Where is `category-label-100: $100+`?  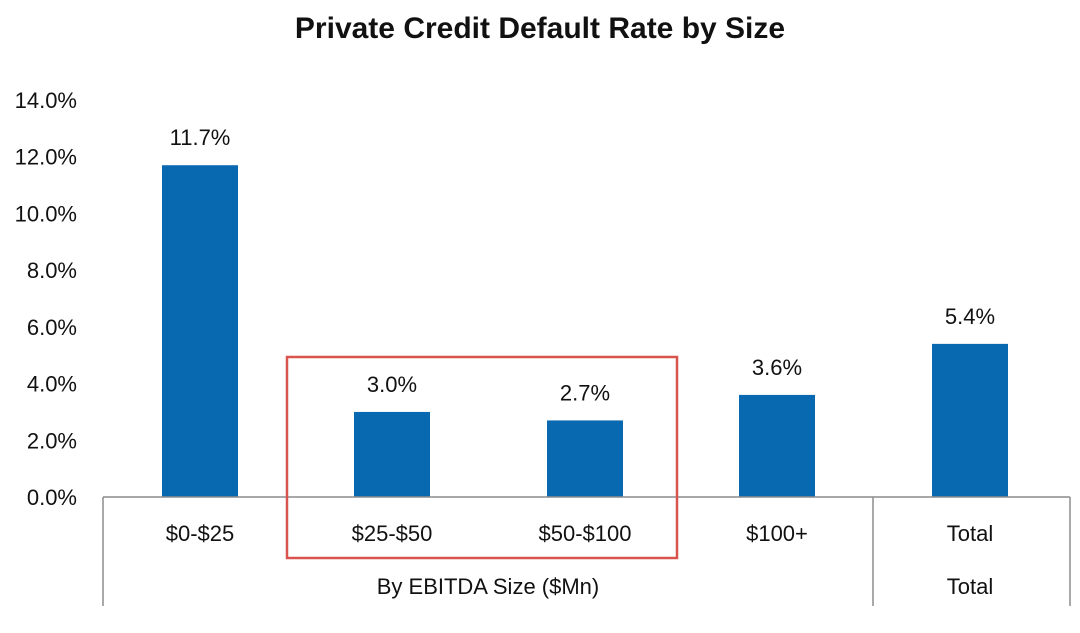 category-label-100: $100+ is located at coordinates (777, 533).